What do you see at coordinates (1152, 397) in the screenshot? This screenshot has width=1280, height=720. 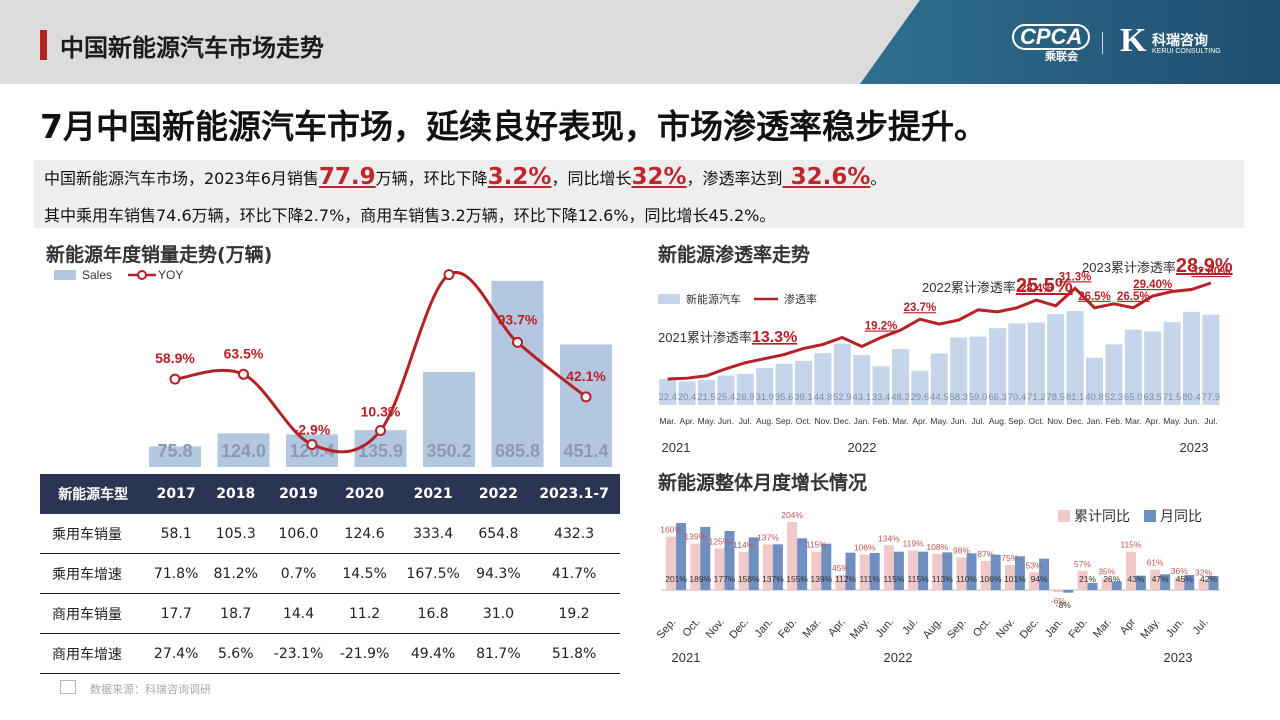 I see `nev-bar-label: 63.5` at bounding box center [1152, 397].